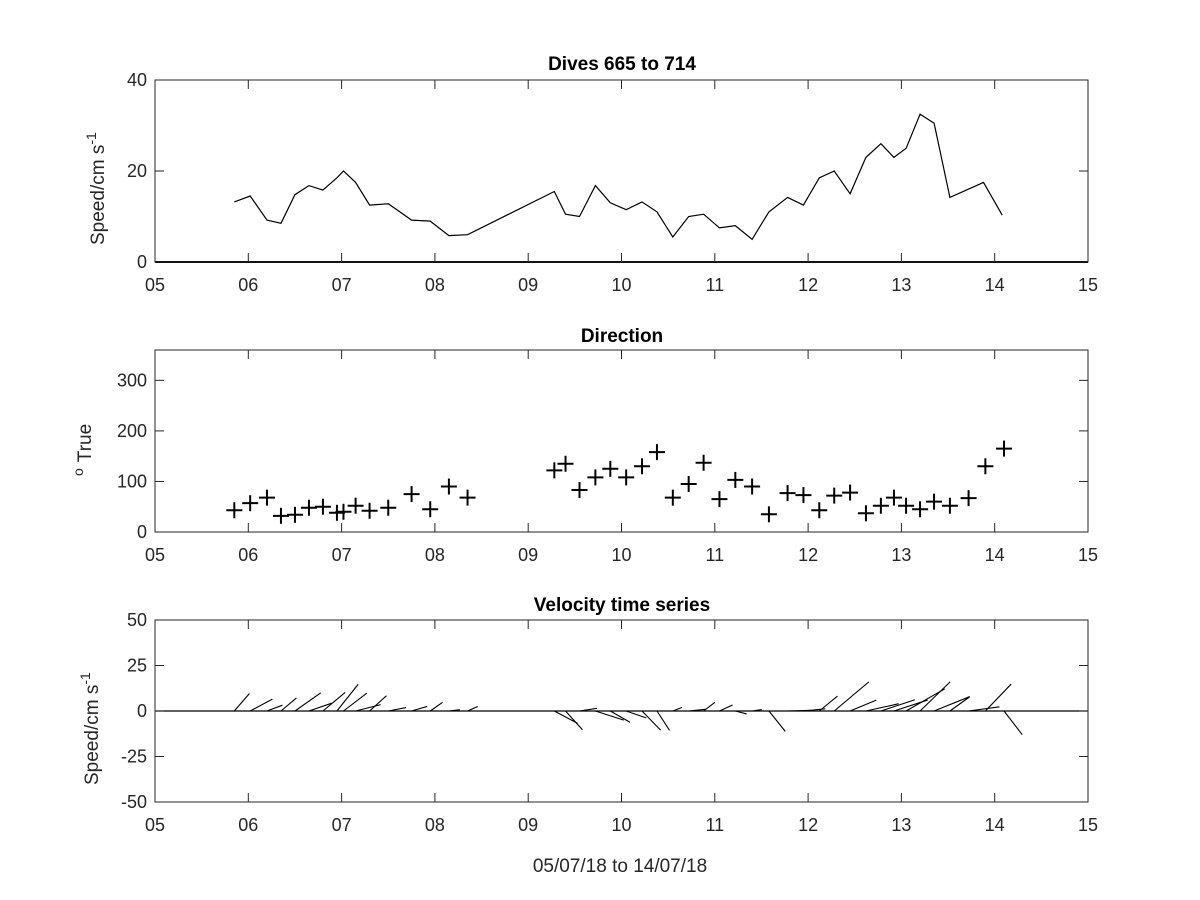 Image resolution: width=1200 pixels, height=900 pixels. Describe the element at coordinates (901, 555) in the screenshot. I see `x-tick-label: 13` at that location.